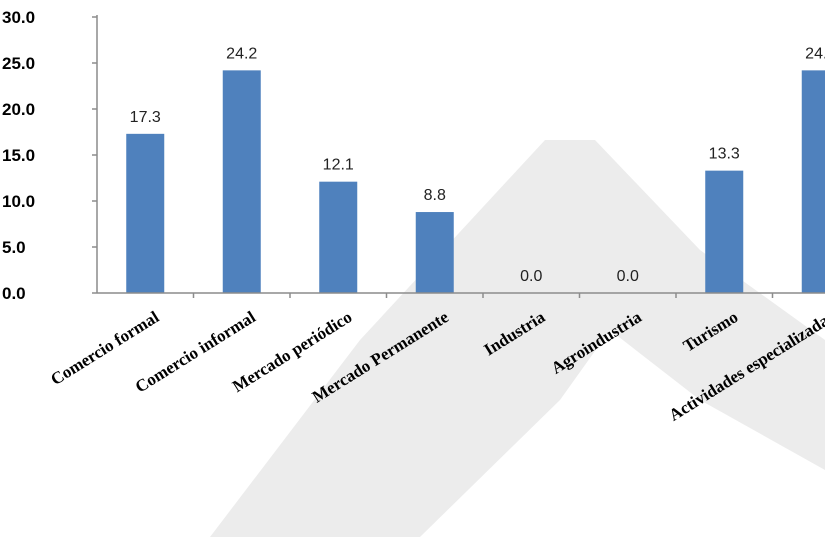 The image size is (825, 537). Describe the element at coordinates (14, 293) in the screenshot. I see `y-tick-label: 0.0` at that location.